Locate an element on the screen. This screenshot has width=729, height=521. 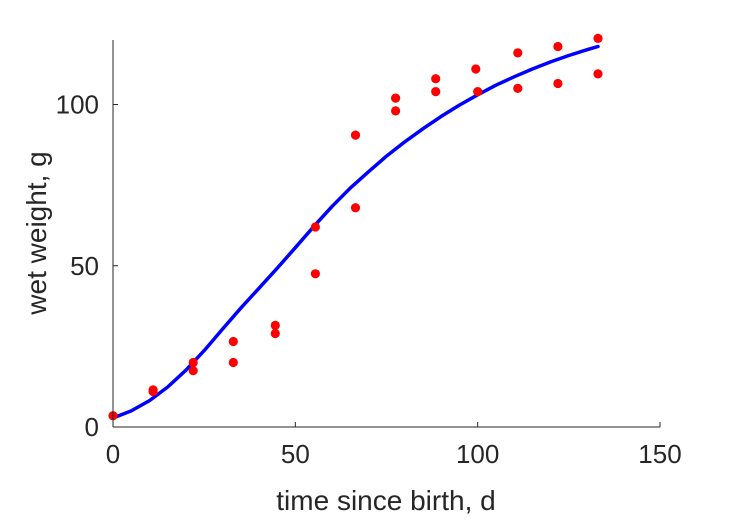
x-axis-label: time since birth, d is located at coordinates (385, 500).